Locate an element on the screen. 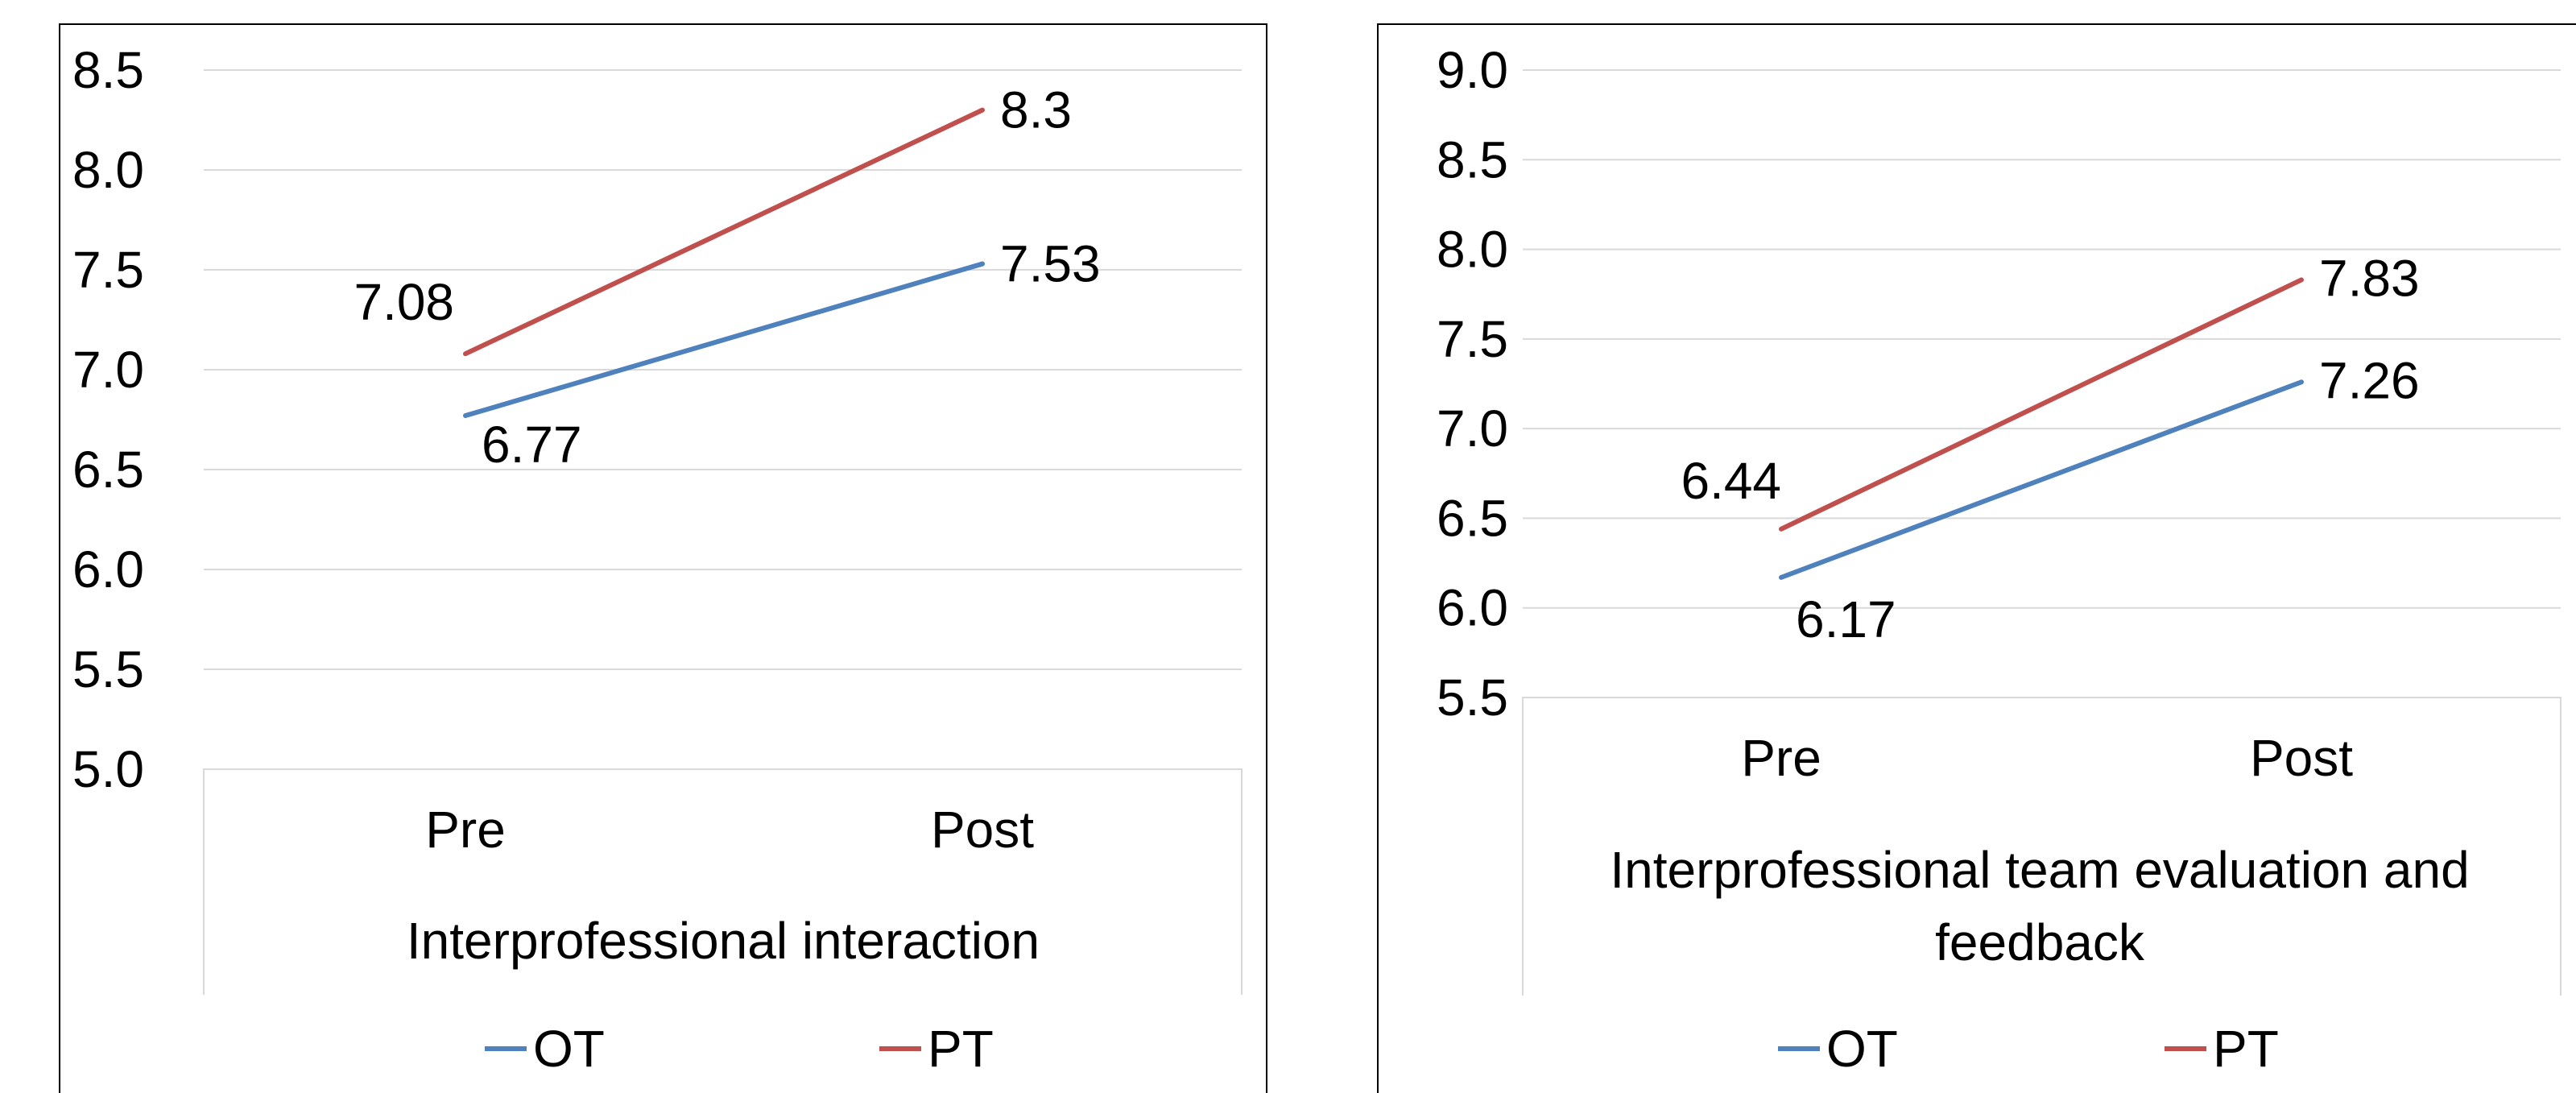  x-axis-title: feedback is located at coordinates (2040, 942).